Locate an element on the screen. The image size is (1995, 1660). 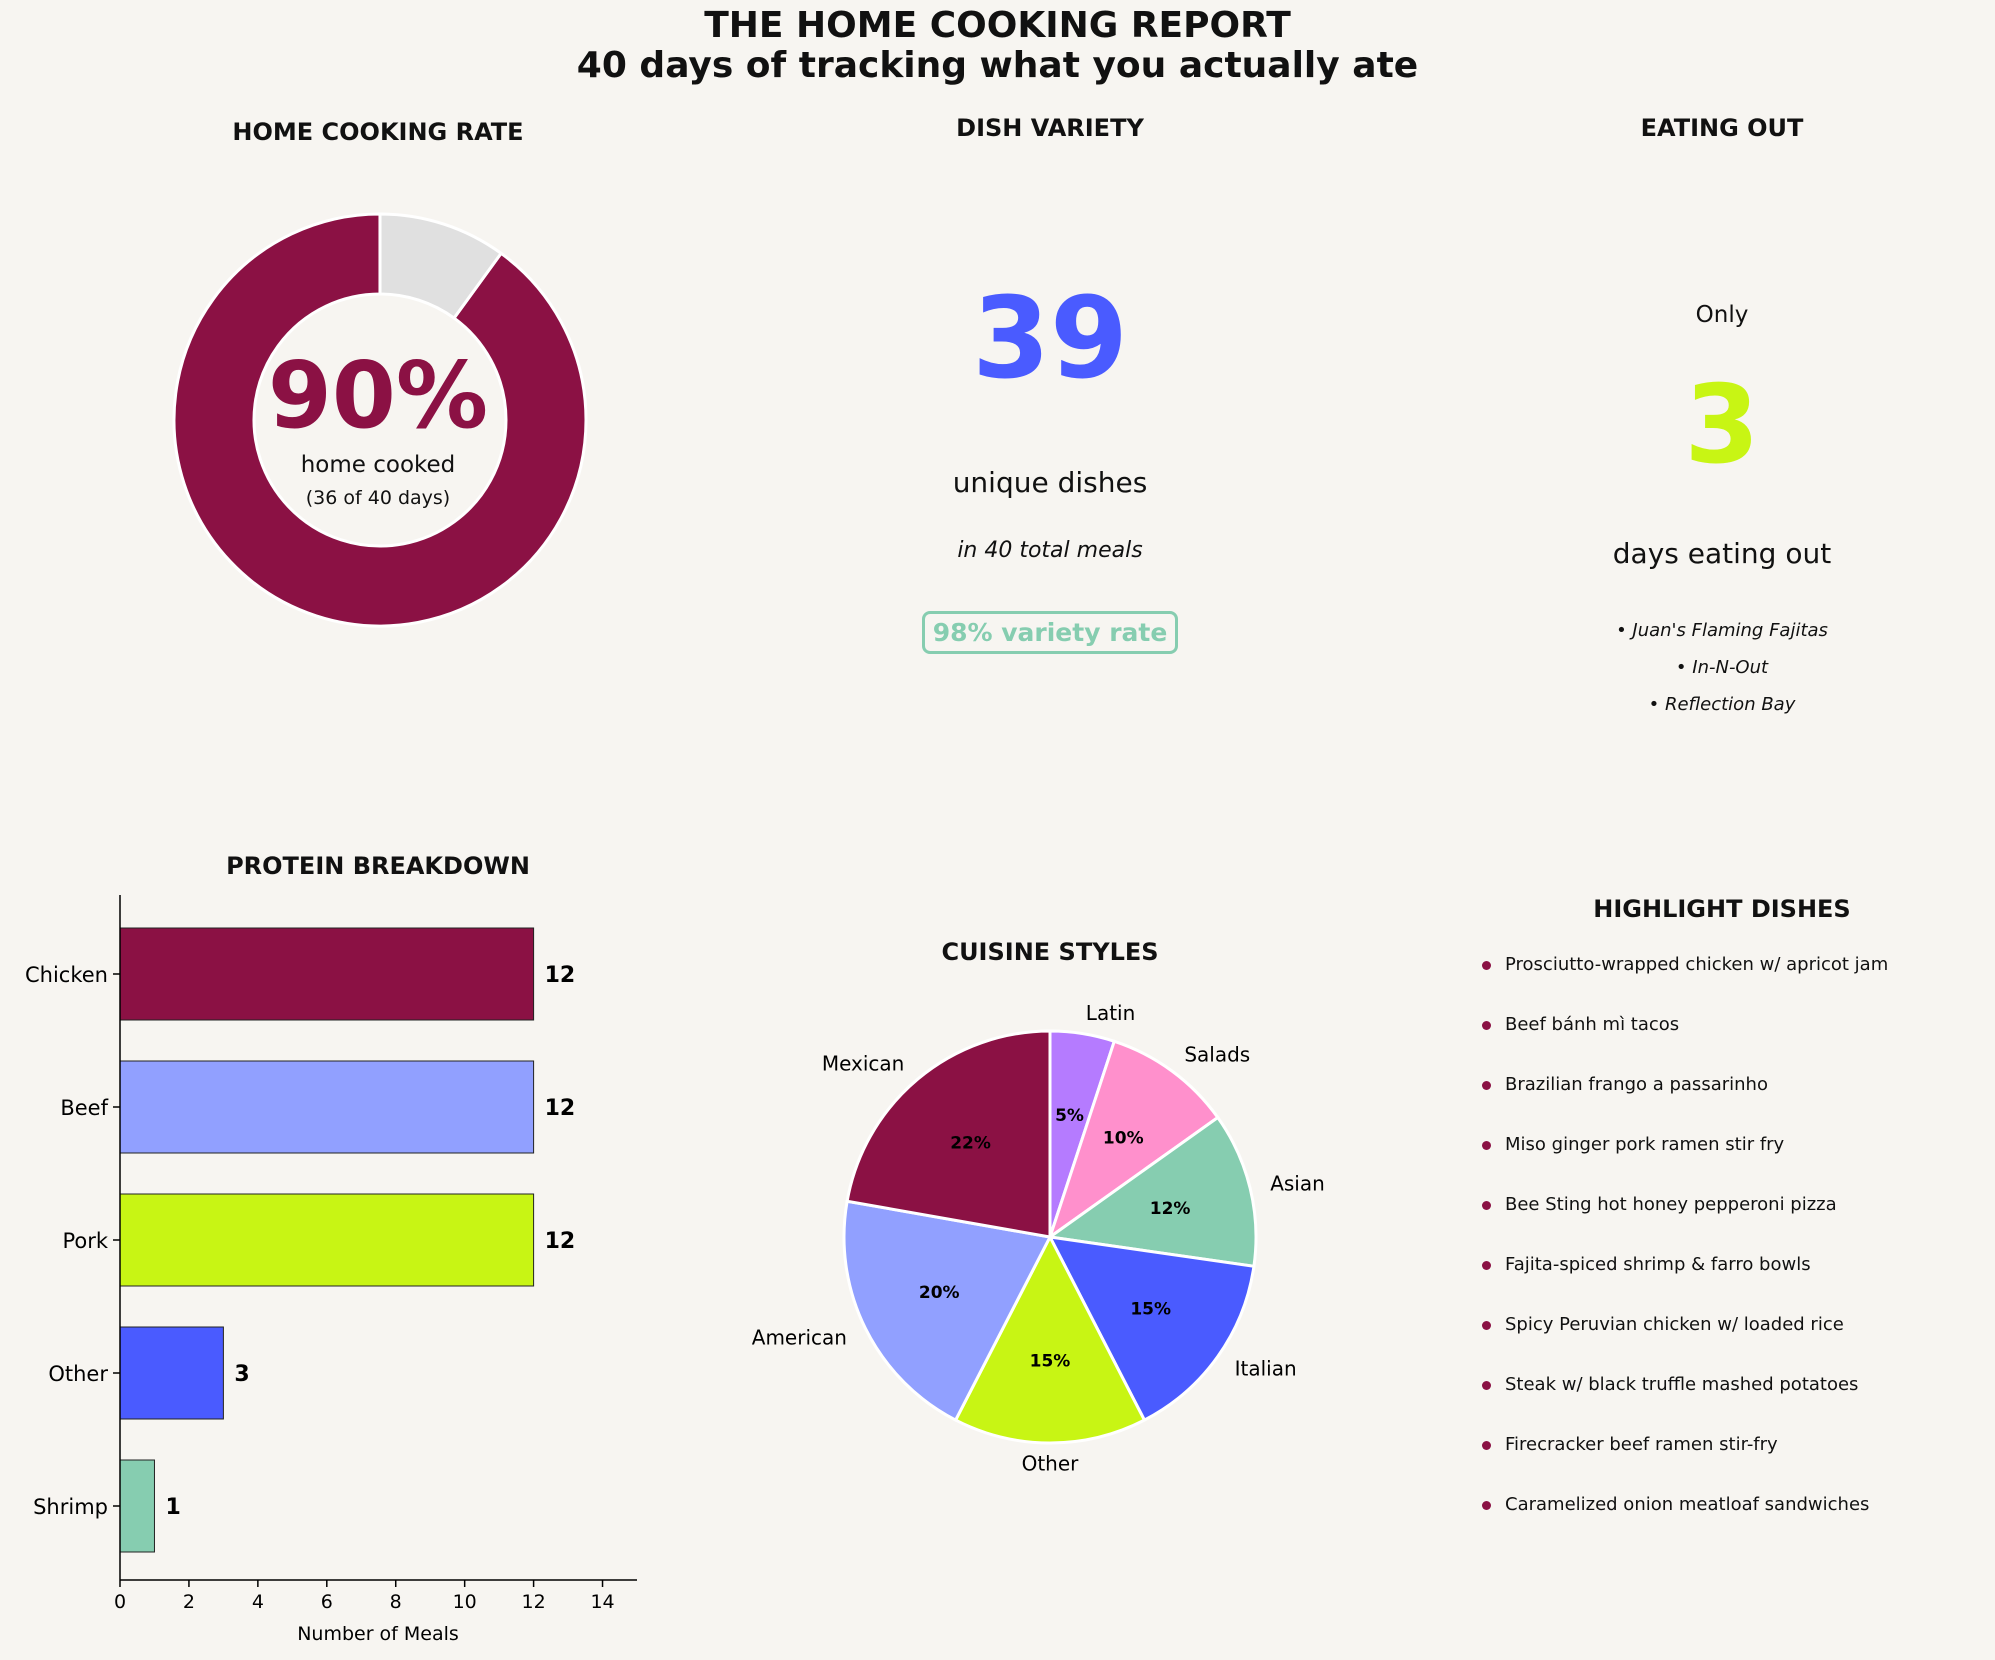
pie-label-other: Other is located at coordinates (1051, 1464).